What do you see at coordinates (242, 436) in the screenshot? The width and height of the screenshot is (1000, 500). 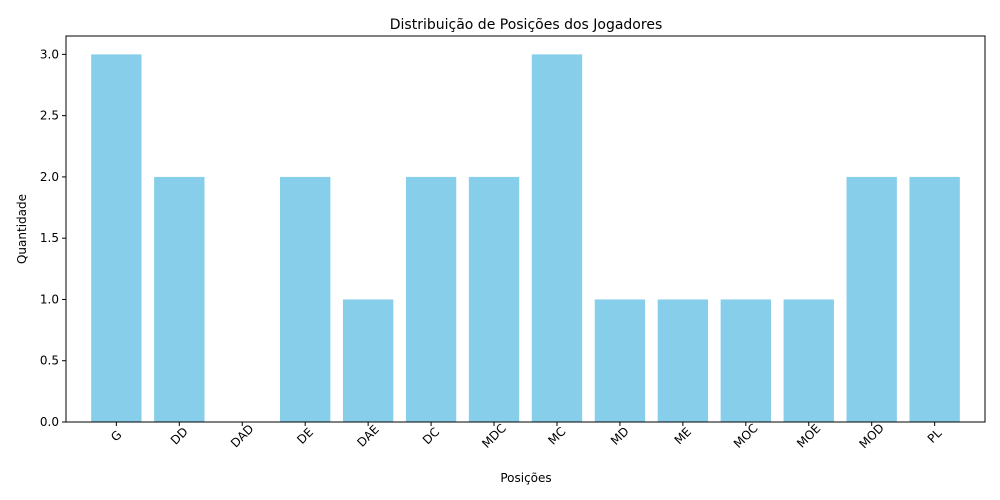 I see `x-tick-label: DAD` at bounding box center [242, 436].